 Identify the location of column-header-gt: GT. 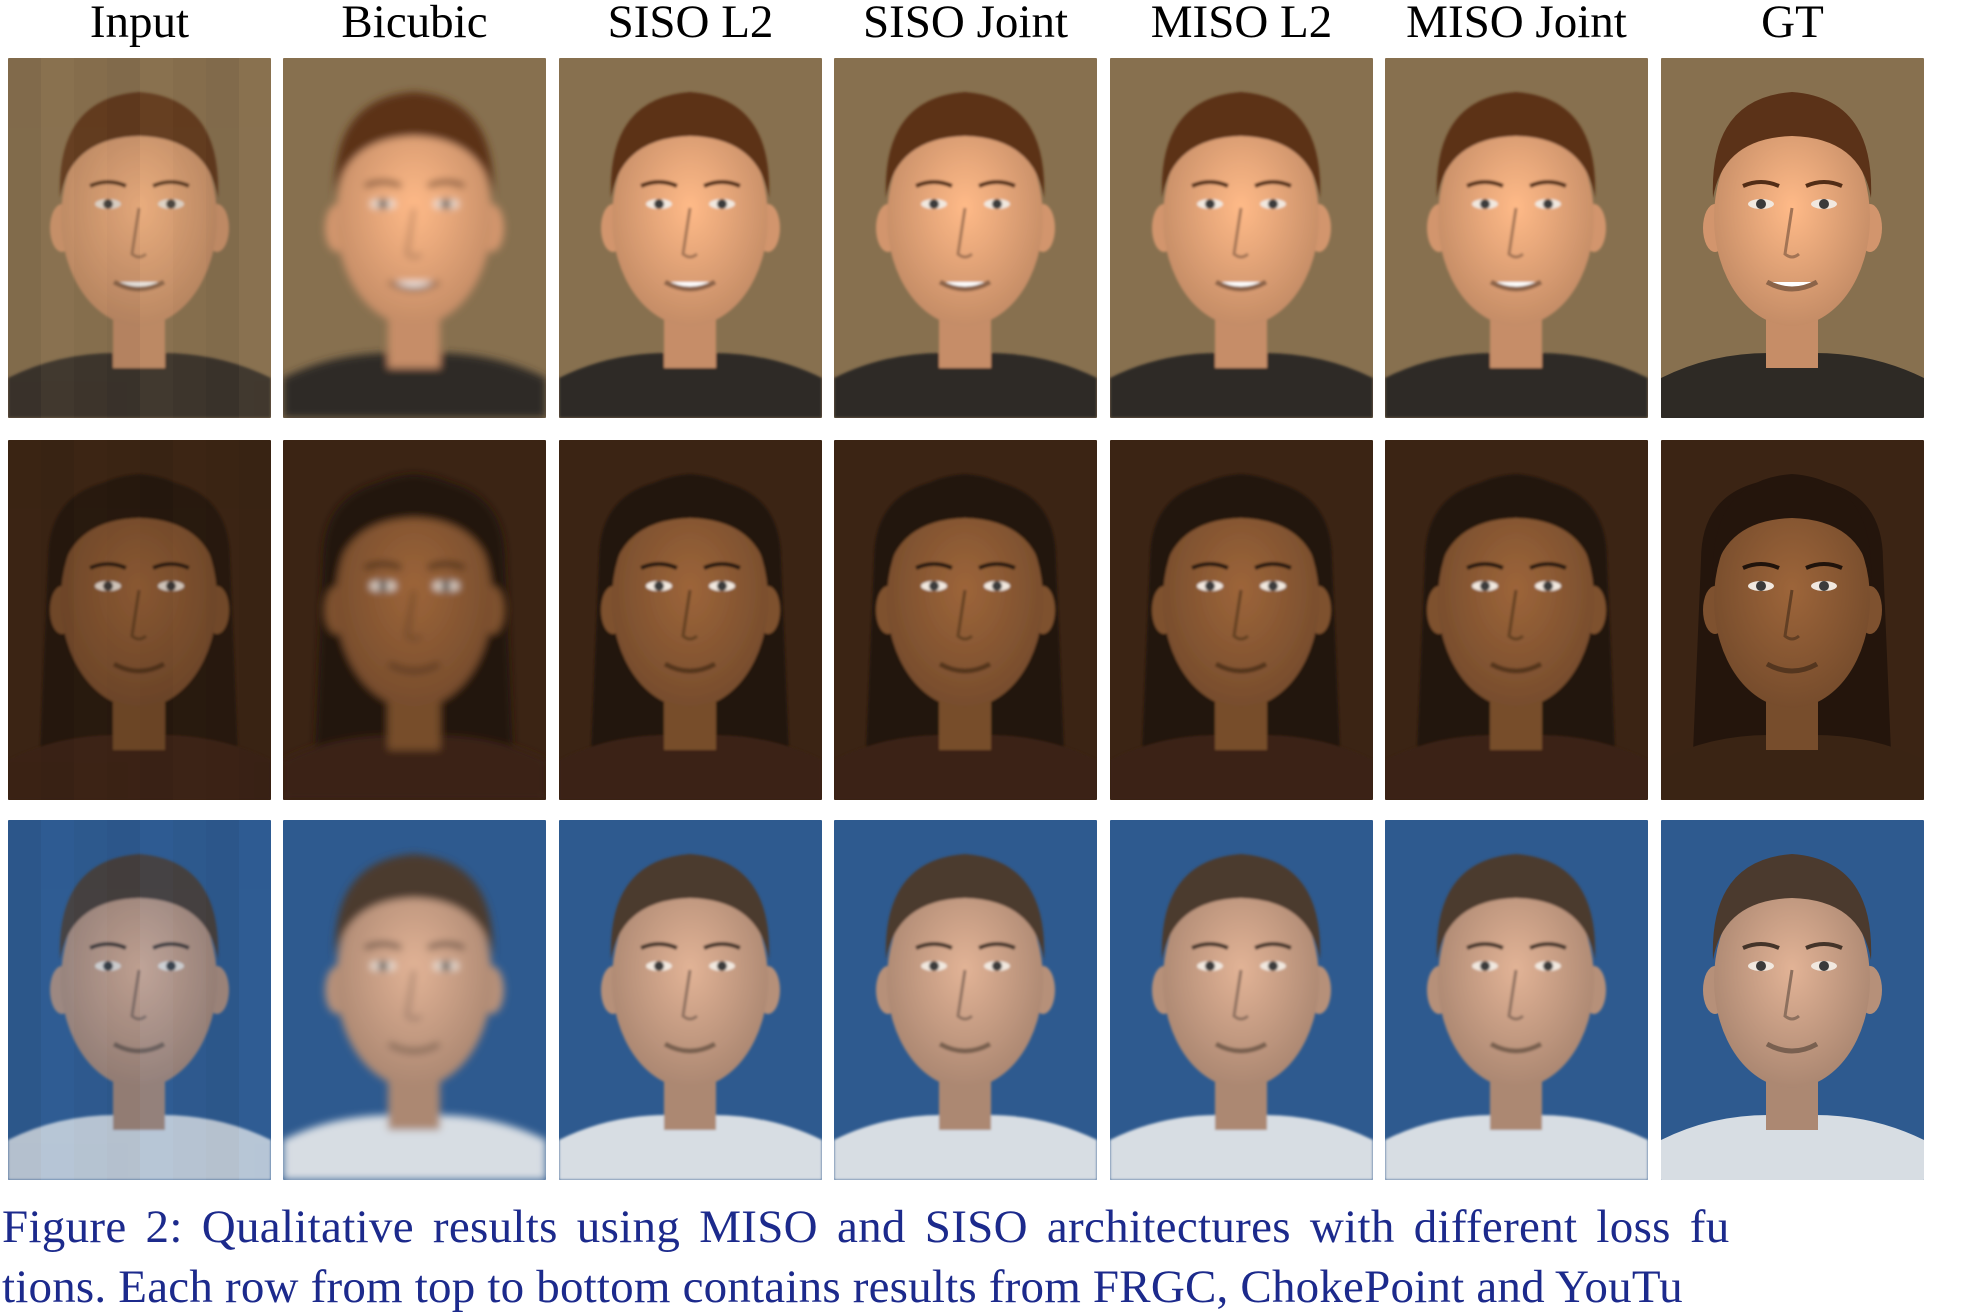
(1792, 24).